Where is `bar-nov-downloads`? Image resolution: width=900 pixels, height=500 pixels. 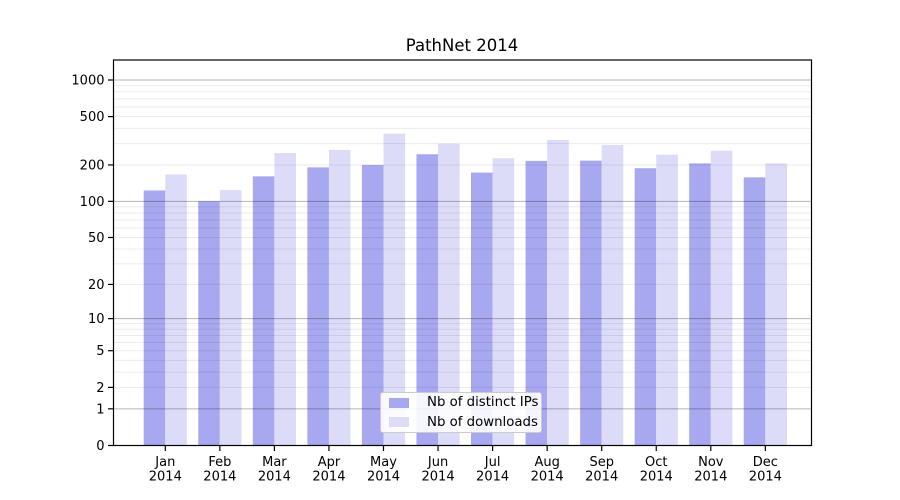 bar-nov-downloads is located at coordinates (721, 298).